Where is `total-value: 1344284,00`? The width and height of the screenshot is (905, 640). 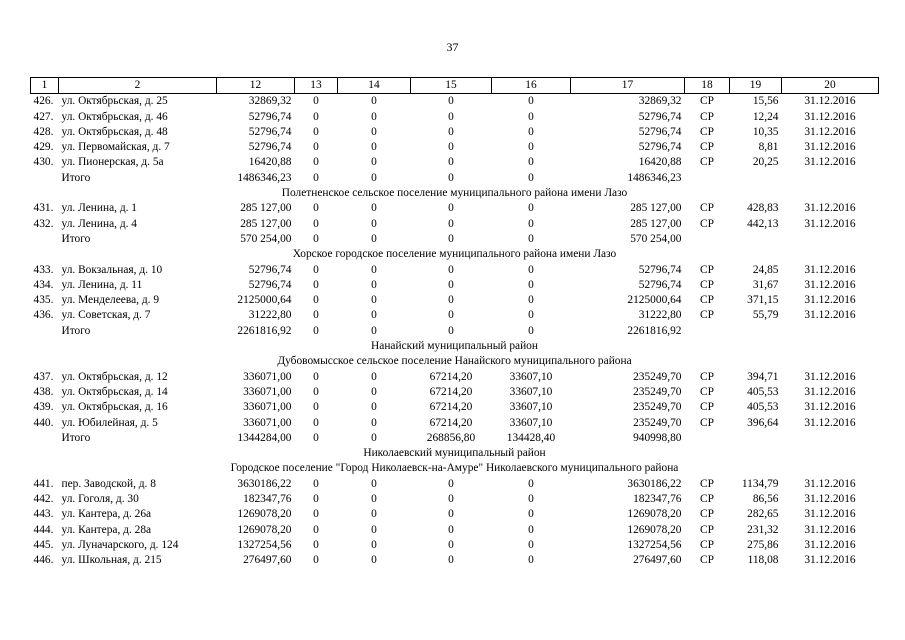 total-value: 1344284,00 is located at coordinates (264, 437).